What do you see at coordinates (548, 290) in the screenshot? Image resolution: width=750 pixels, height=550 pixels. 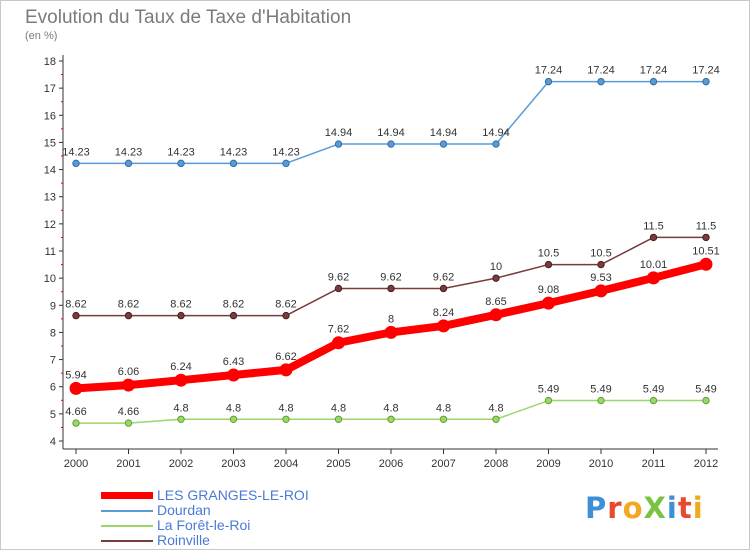 I see `data-label-0: 9.08` at bounding box center [548, 290].